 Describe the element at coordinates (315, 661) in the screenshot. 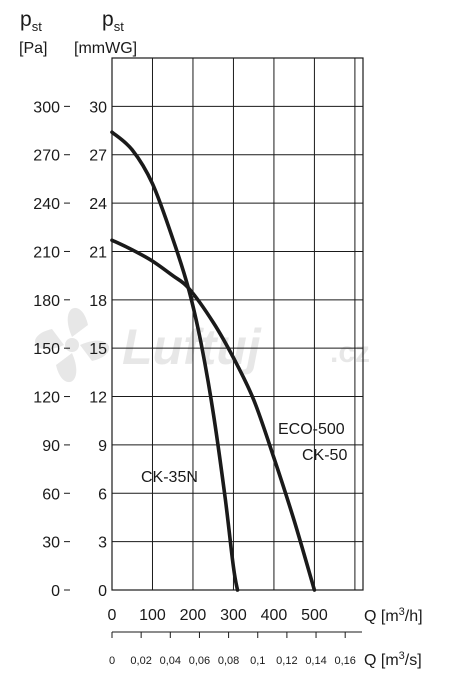

I see `x-secondary-tick-label: 0,14` at that location.